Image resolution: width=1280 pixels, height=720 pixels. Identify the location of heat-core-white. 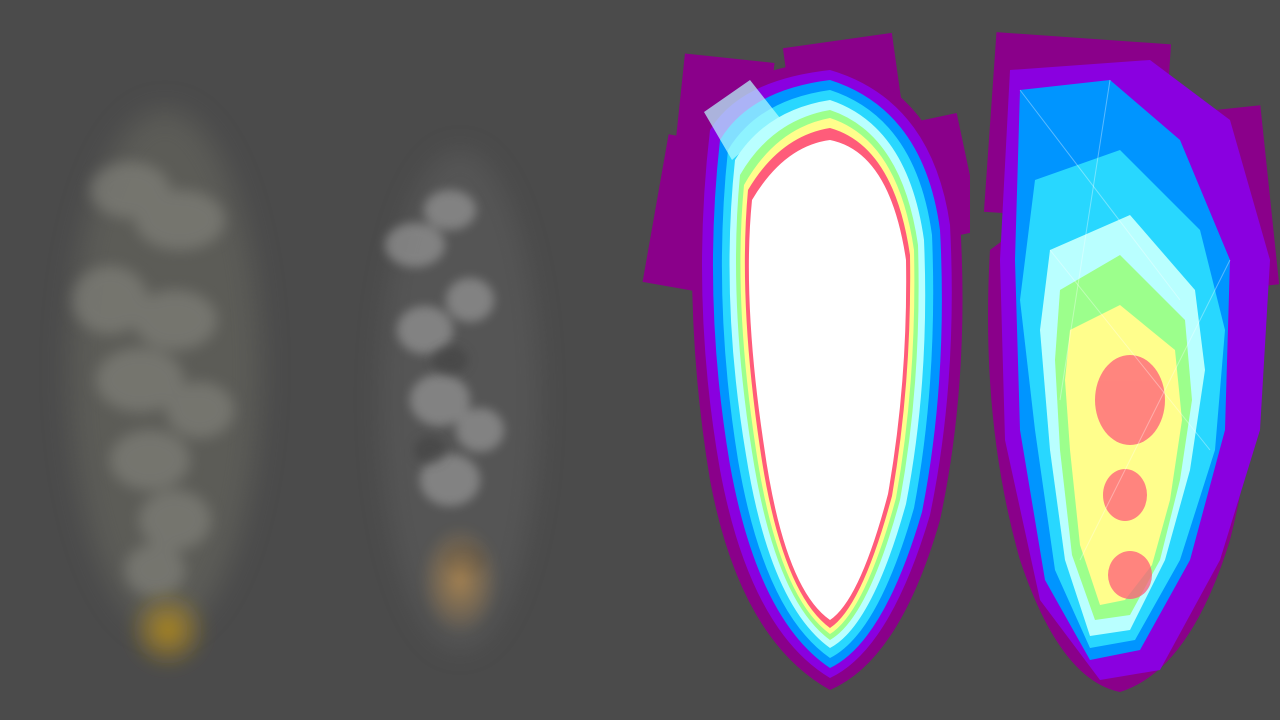
(827, 380).